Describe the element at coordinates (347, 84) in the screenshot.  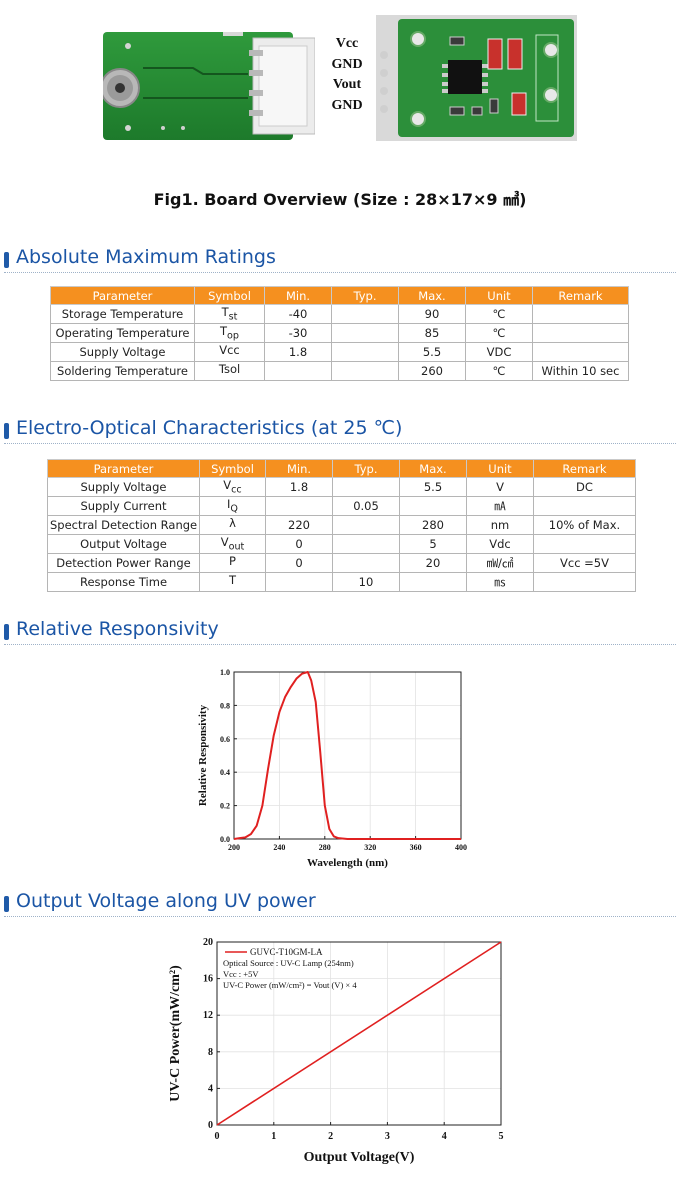
I see `pin-label: Vout` at that location.